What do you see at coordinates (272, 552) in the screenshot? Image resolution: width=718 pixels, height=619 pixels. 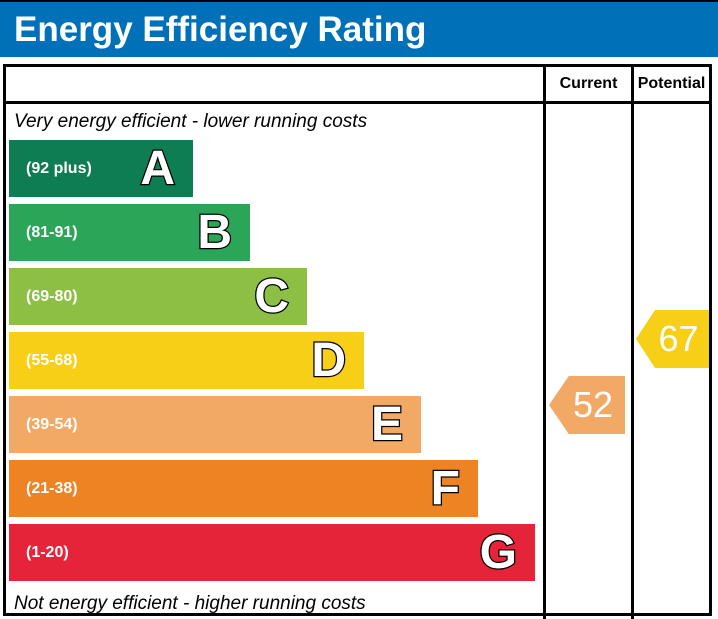 I see `band-g: (1-20) G` at bounding box center [272, 552].